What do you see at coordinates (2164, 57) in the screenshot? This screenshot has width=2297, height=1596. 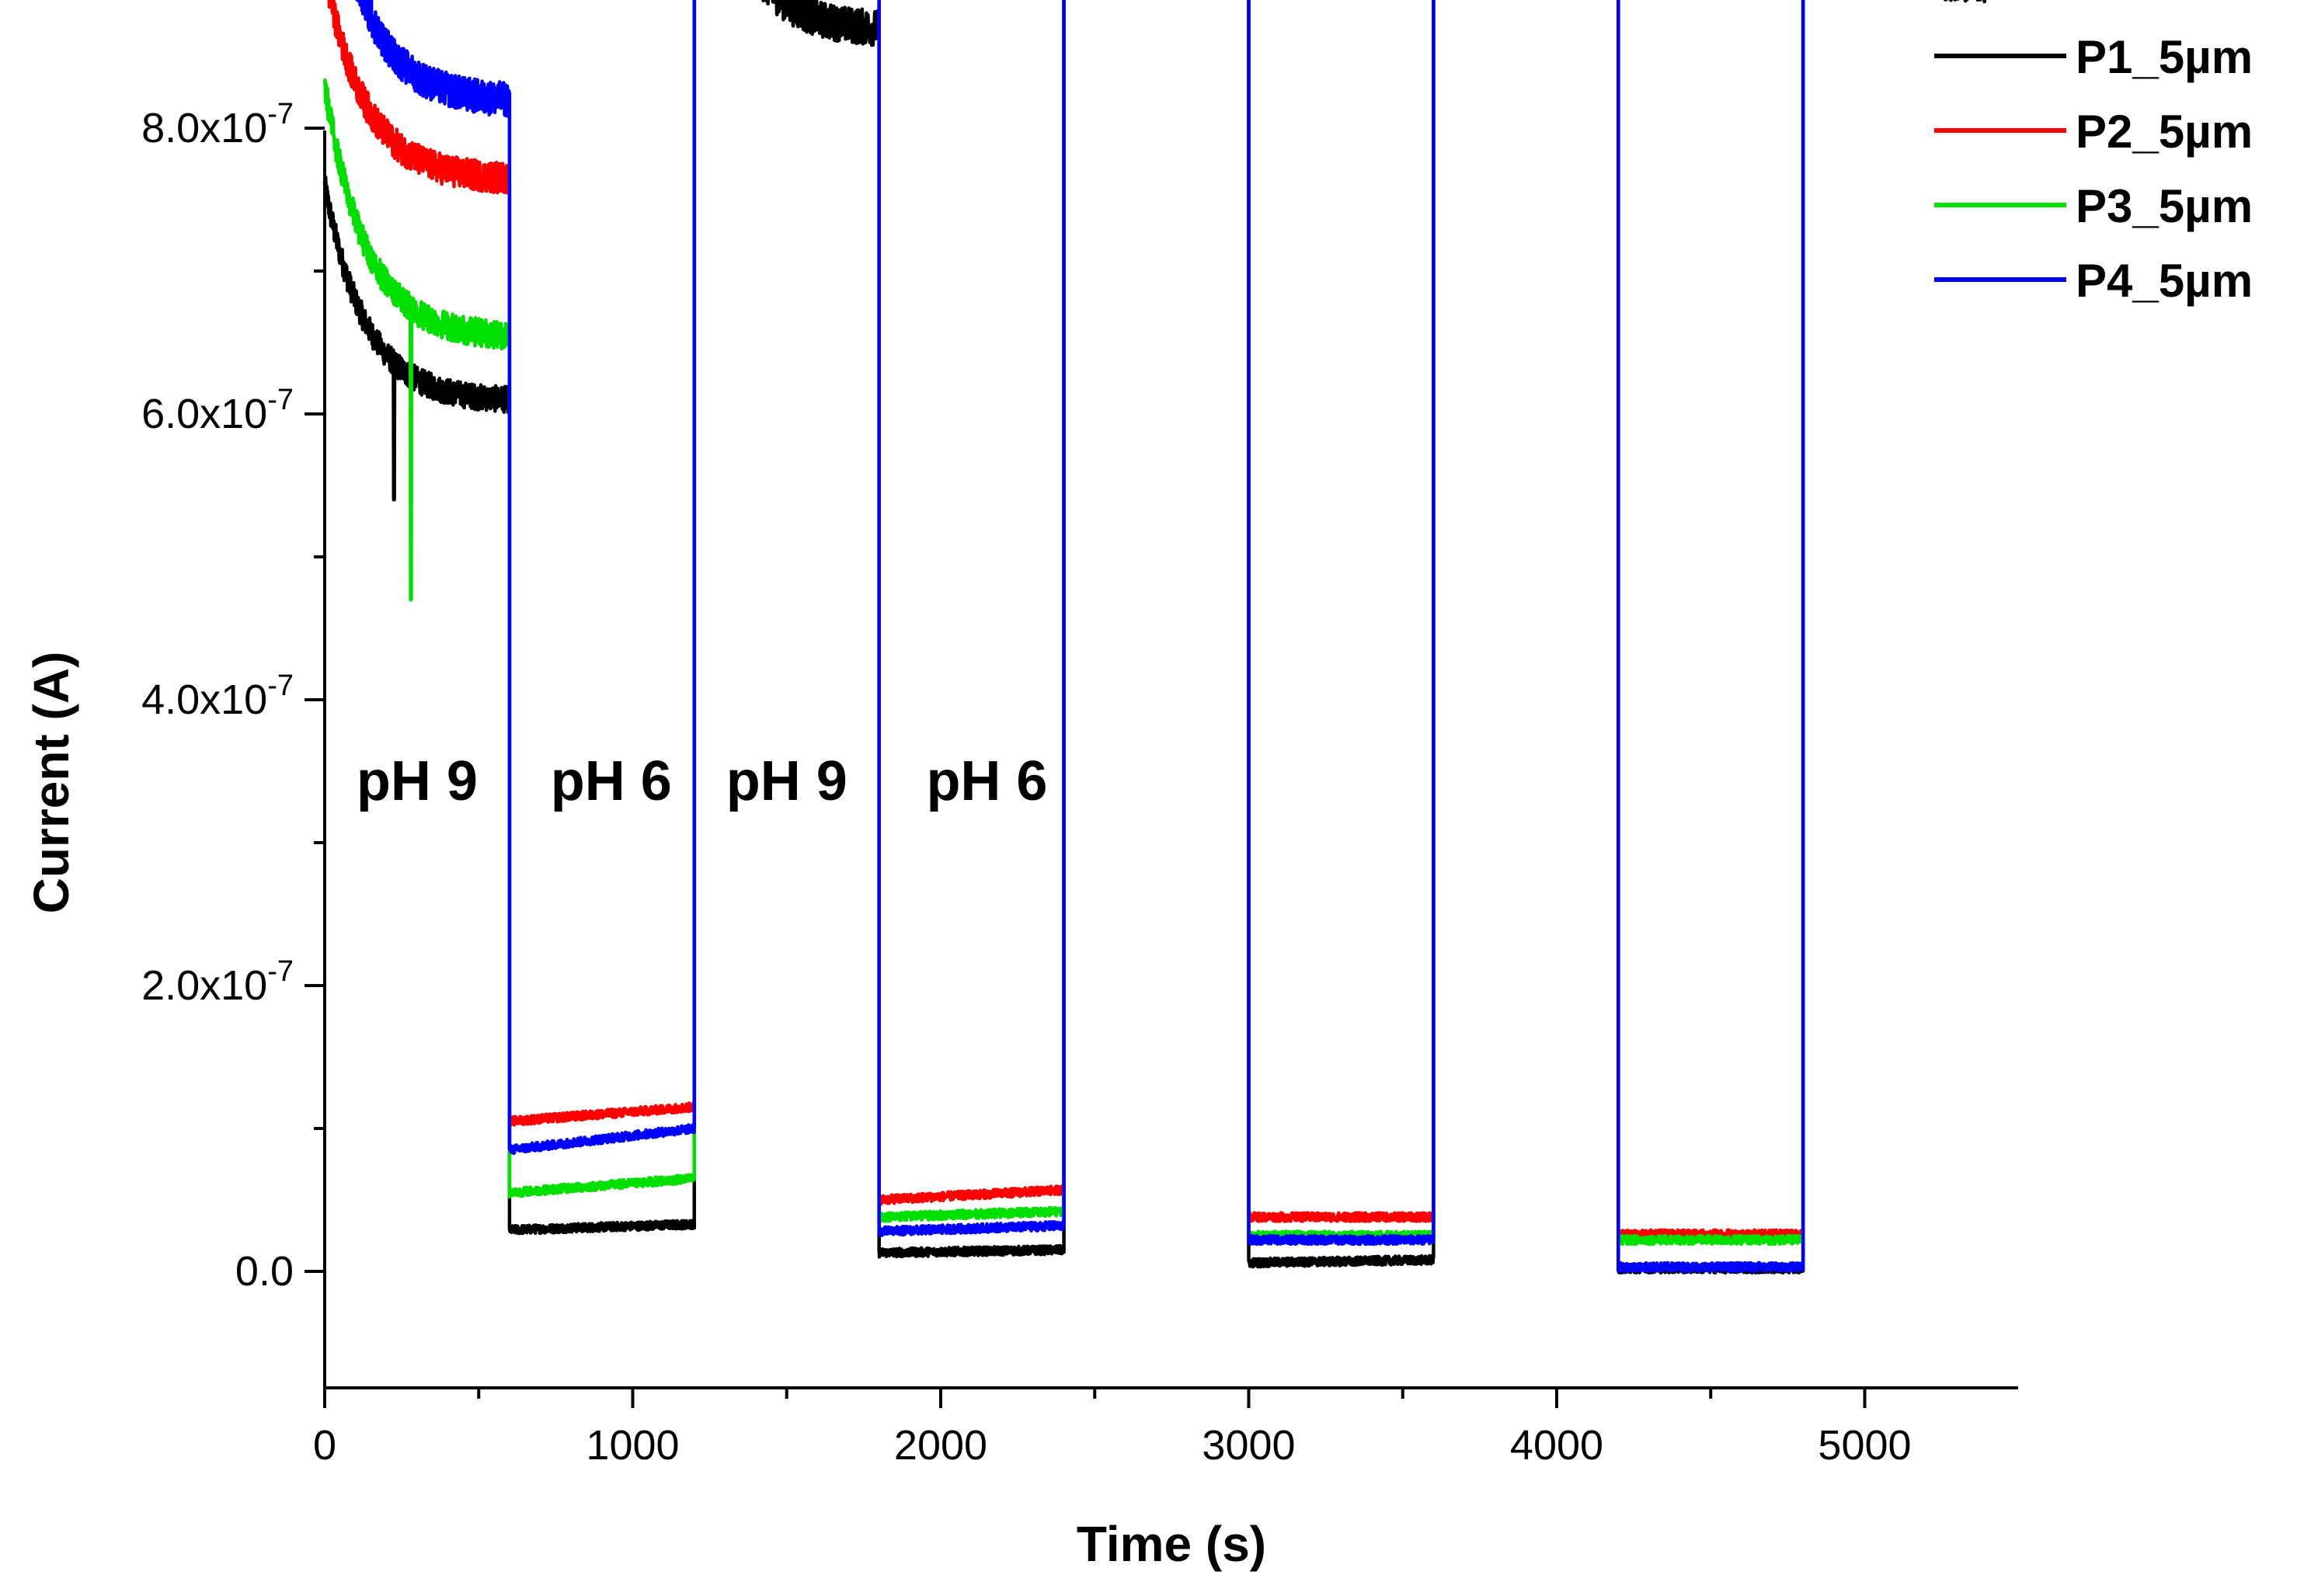 I see `legend-label-1: P1_5µm` at bounding box center [2164, 57].